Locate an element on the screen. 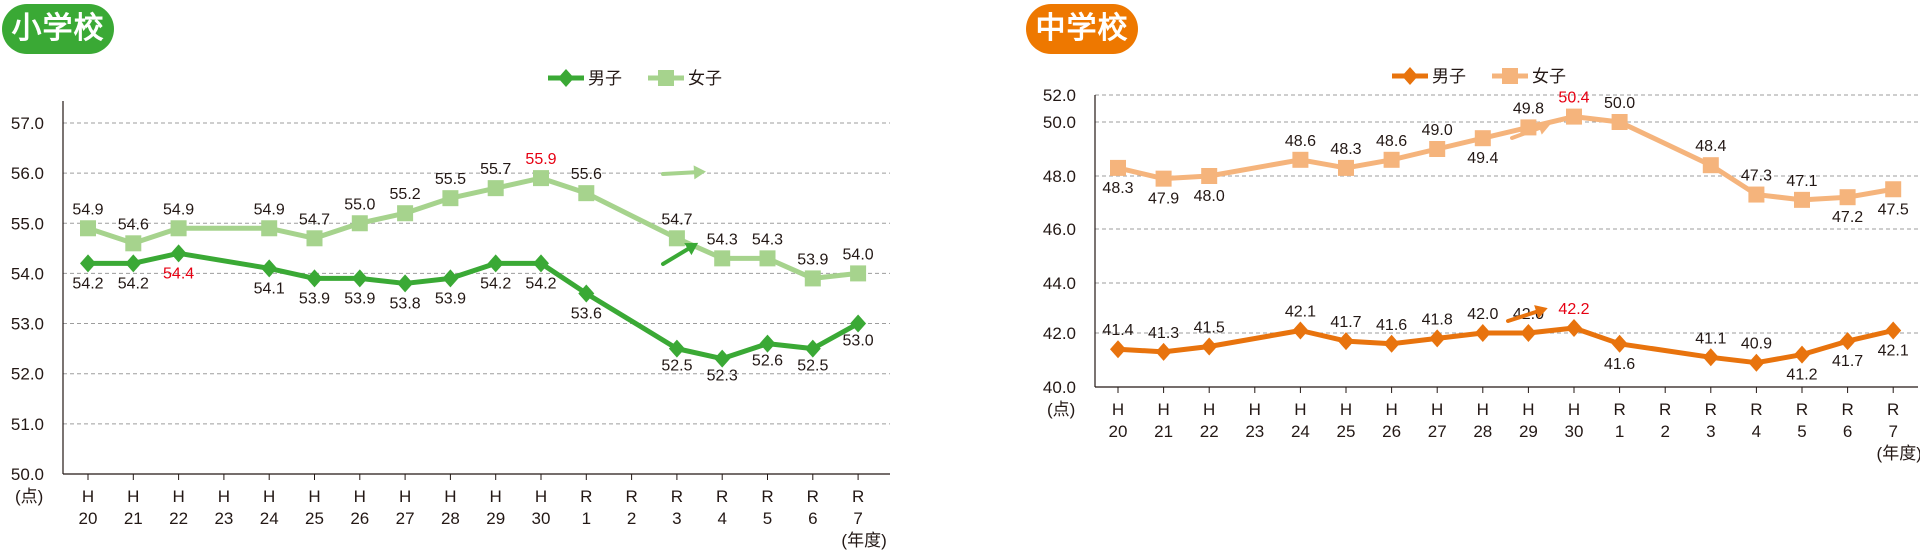 This screenshot has height=558, width=1920. x-tick-year: 23 is located at coordinates (1254, 431).